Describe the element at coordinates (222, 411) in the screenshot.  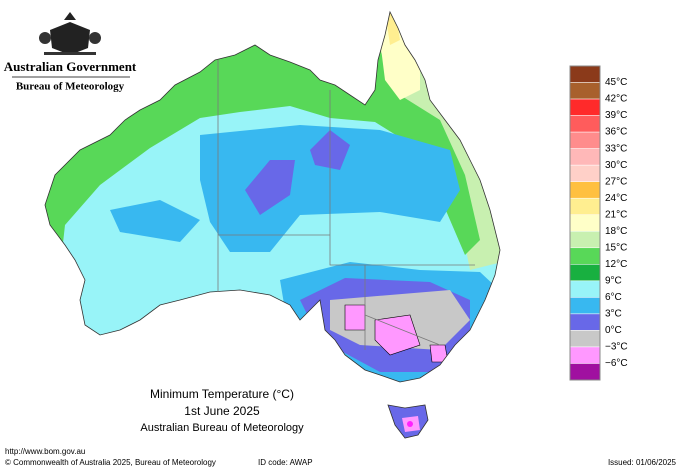
I see `map-date: 1st June 2025` at that location.